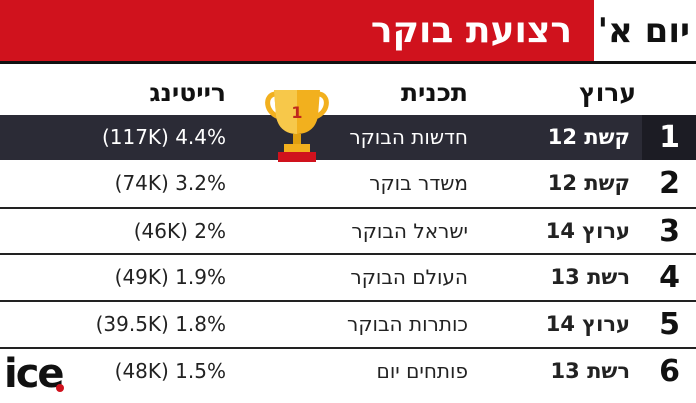  I want to click on trophy-number: 1, so click(296, 112).